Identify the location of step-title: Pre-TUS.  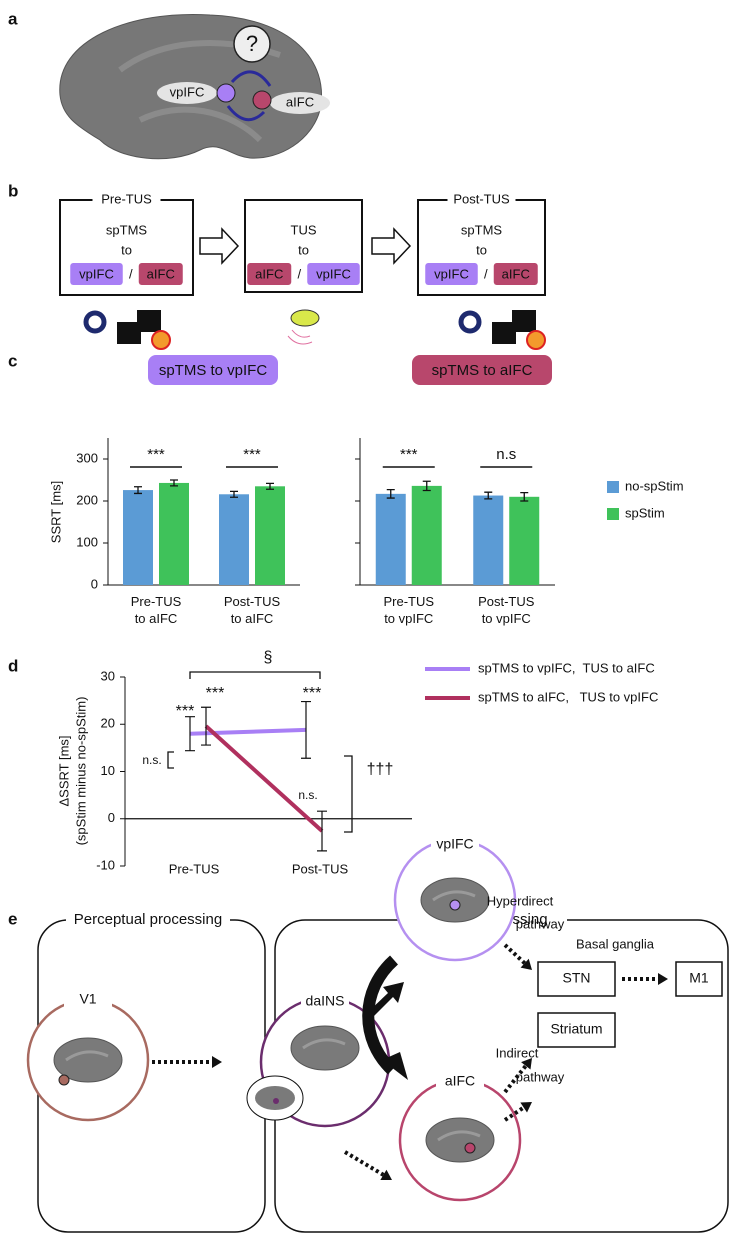
(126, 198).